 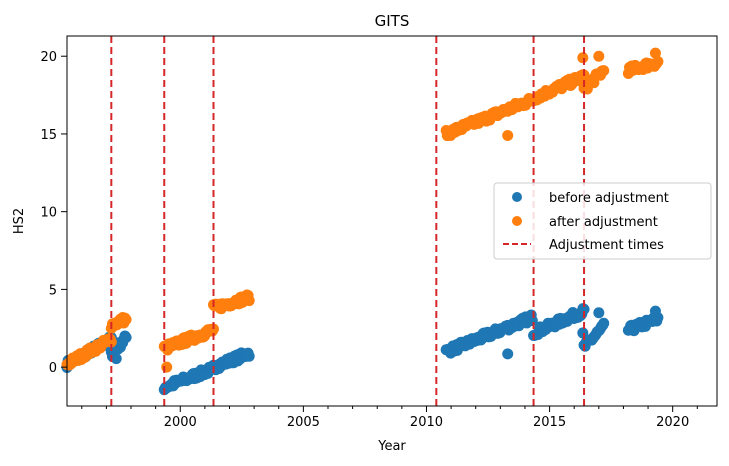 What do you see at coordinates (672, 422) in the screenshot?
I see `x-tick-label: 2020` at bounding box center [672, 422].